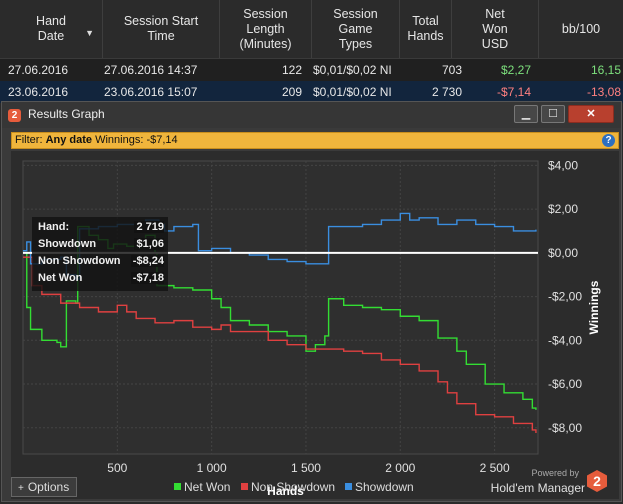 The height and width of the screenshot is (504, 623). I want to click on brand-name: Hold'em Manager, so click(537, 488).